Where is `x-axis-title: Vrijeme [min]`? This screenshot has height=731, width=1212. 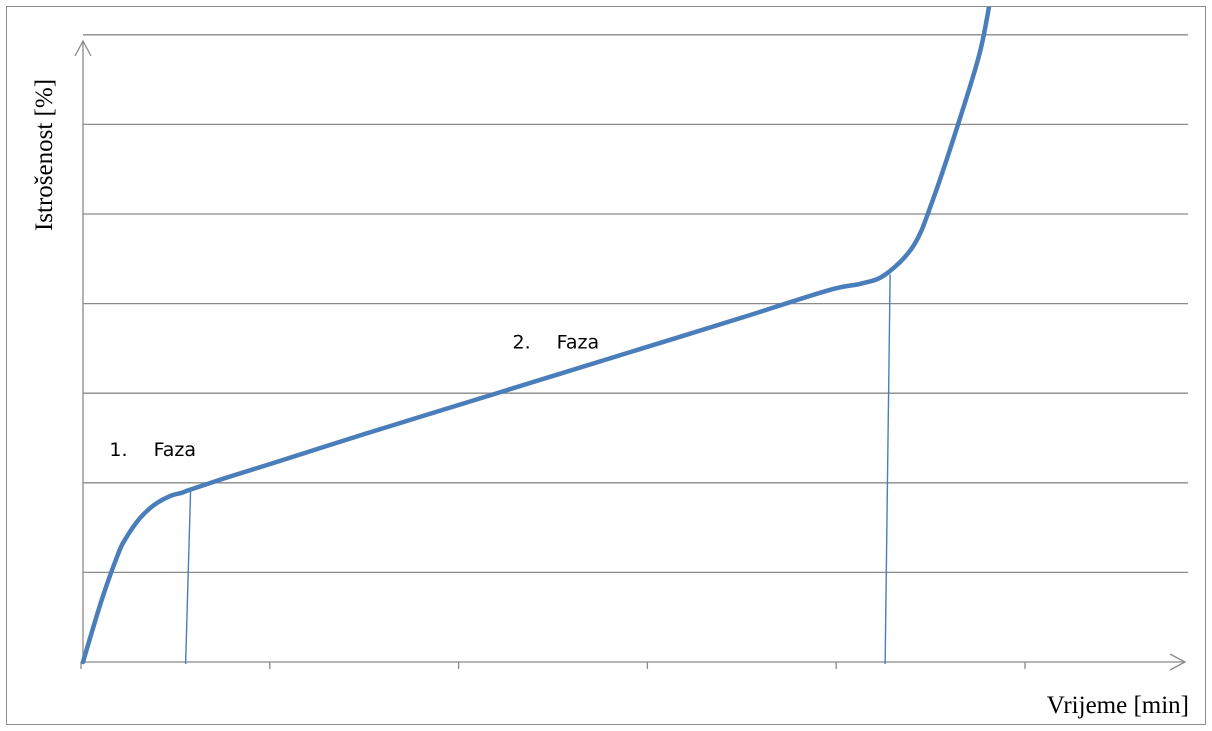
x-axis-title: Vrijeme [min] is located at coordinates (1118, 705).